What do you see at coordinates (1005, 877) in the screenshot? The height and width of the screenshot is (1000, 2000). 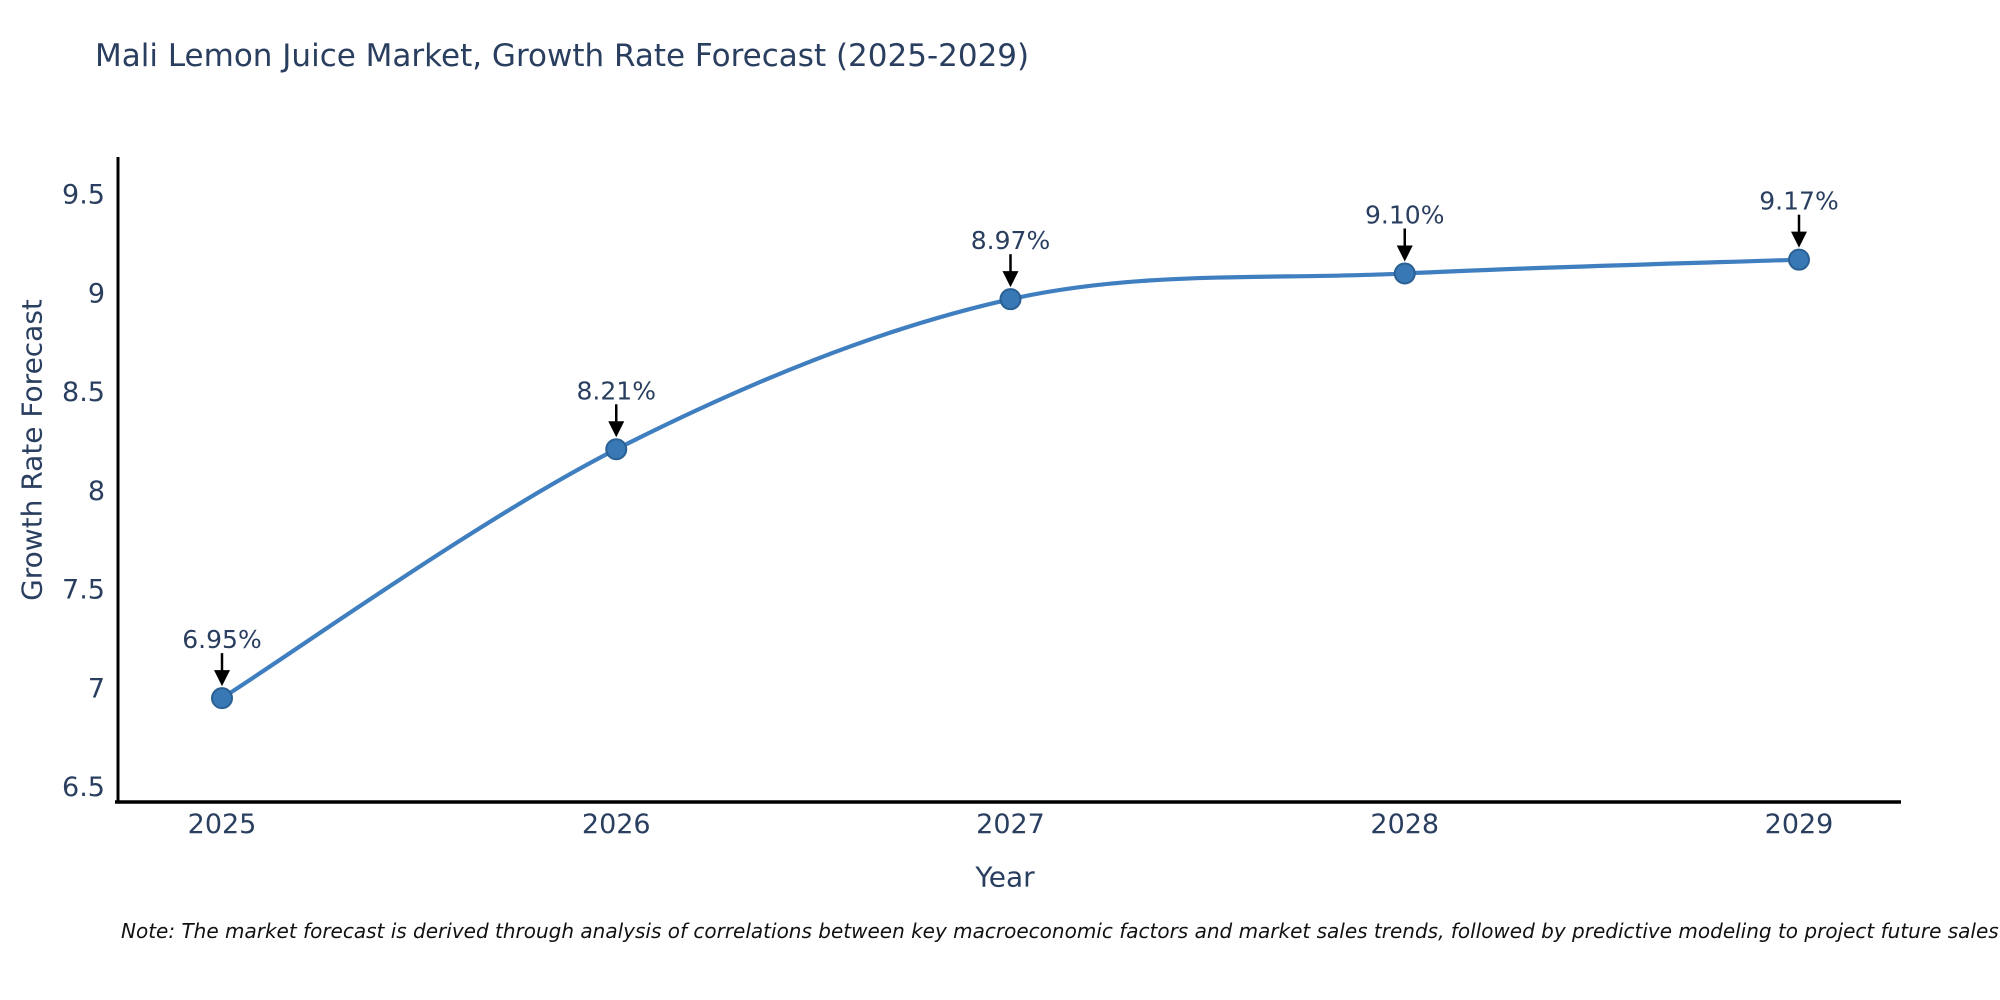 I see `x-axis-title: Year` at bounding box center [1005, 877].